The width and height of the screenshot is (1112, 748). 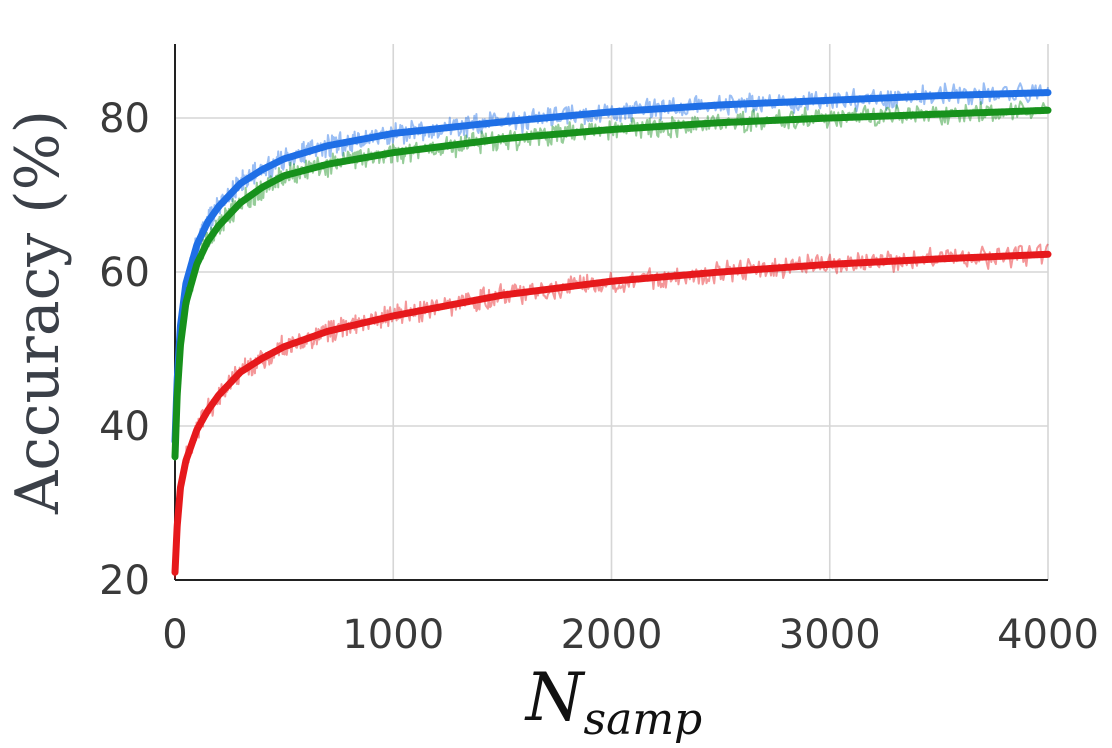 I want to click on x-tick-label: 3000, so click(x=830, y=635).